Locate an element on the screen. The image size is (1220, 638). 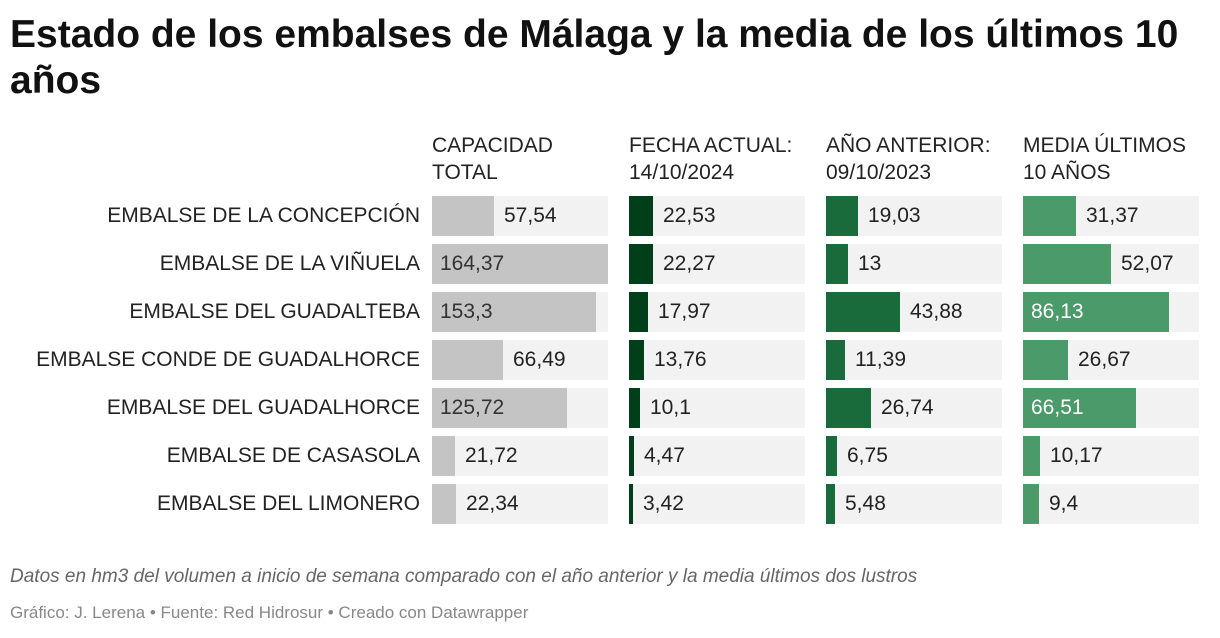
bar-track: 13 is located at coordinates (914, 264).